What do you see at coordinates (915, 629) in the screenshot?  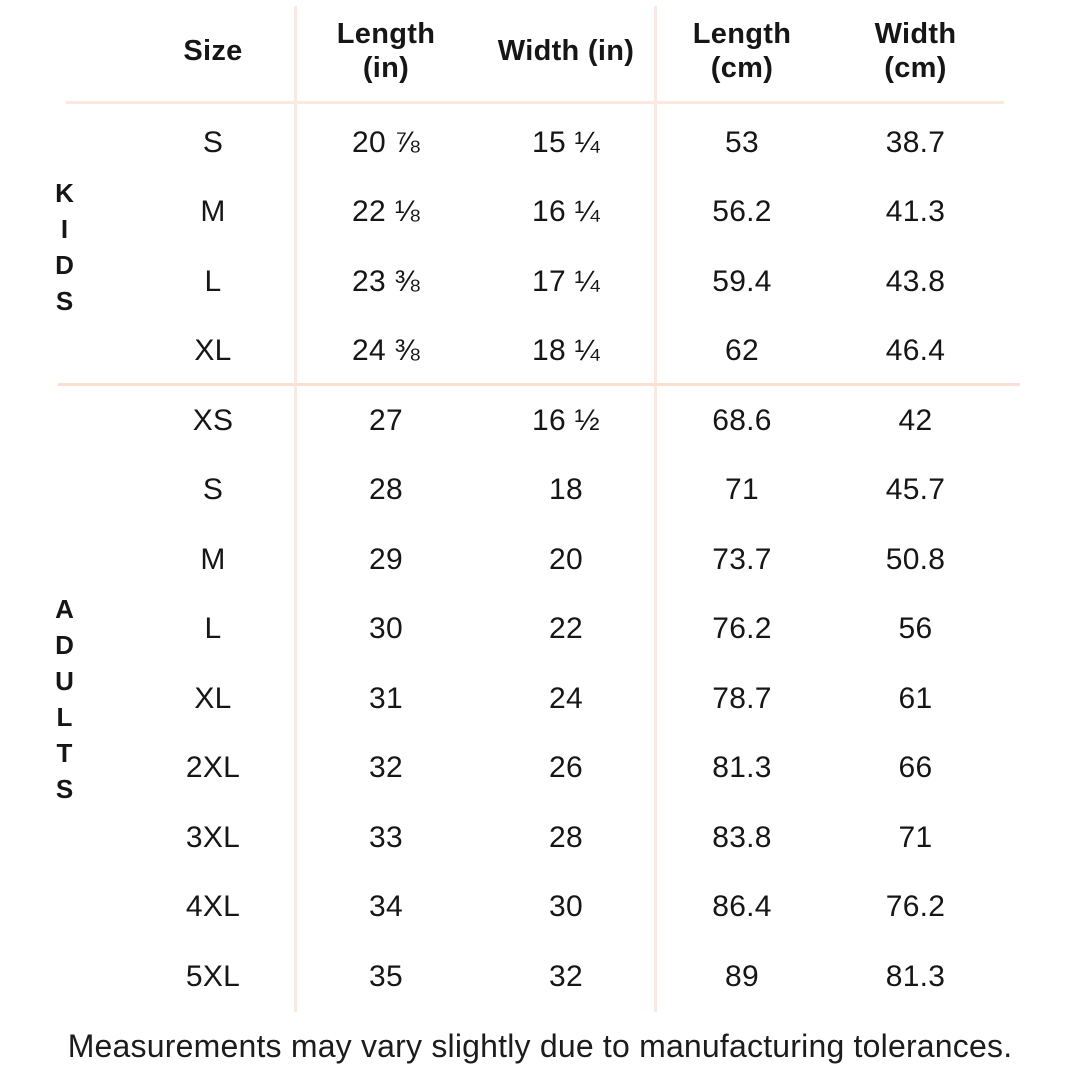 I see `width-cm-cell: 56` at bounding box center [915, 629].